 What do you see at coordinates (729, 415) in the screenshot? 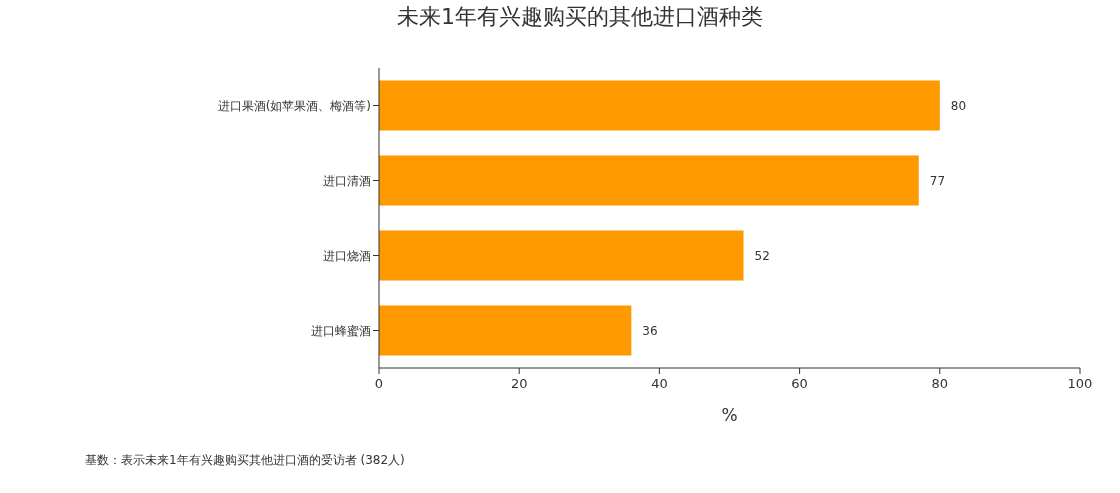
I see `x-axis-title: %` at bounding box center [729, 415].